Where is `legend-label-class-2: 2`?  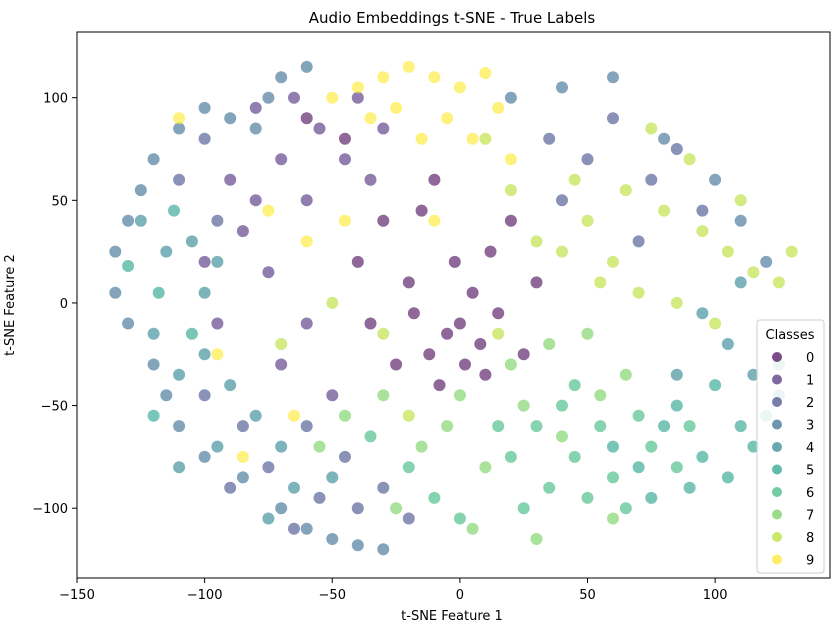 legend-label-class-2: 2 is located at coordinates (810, 403).